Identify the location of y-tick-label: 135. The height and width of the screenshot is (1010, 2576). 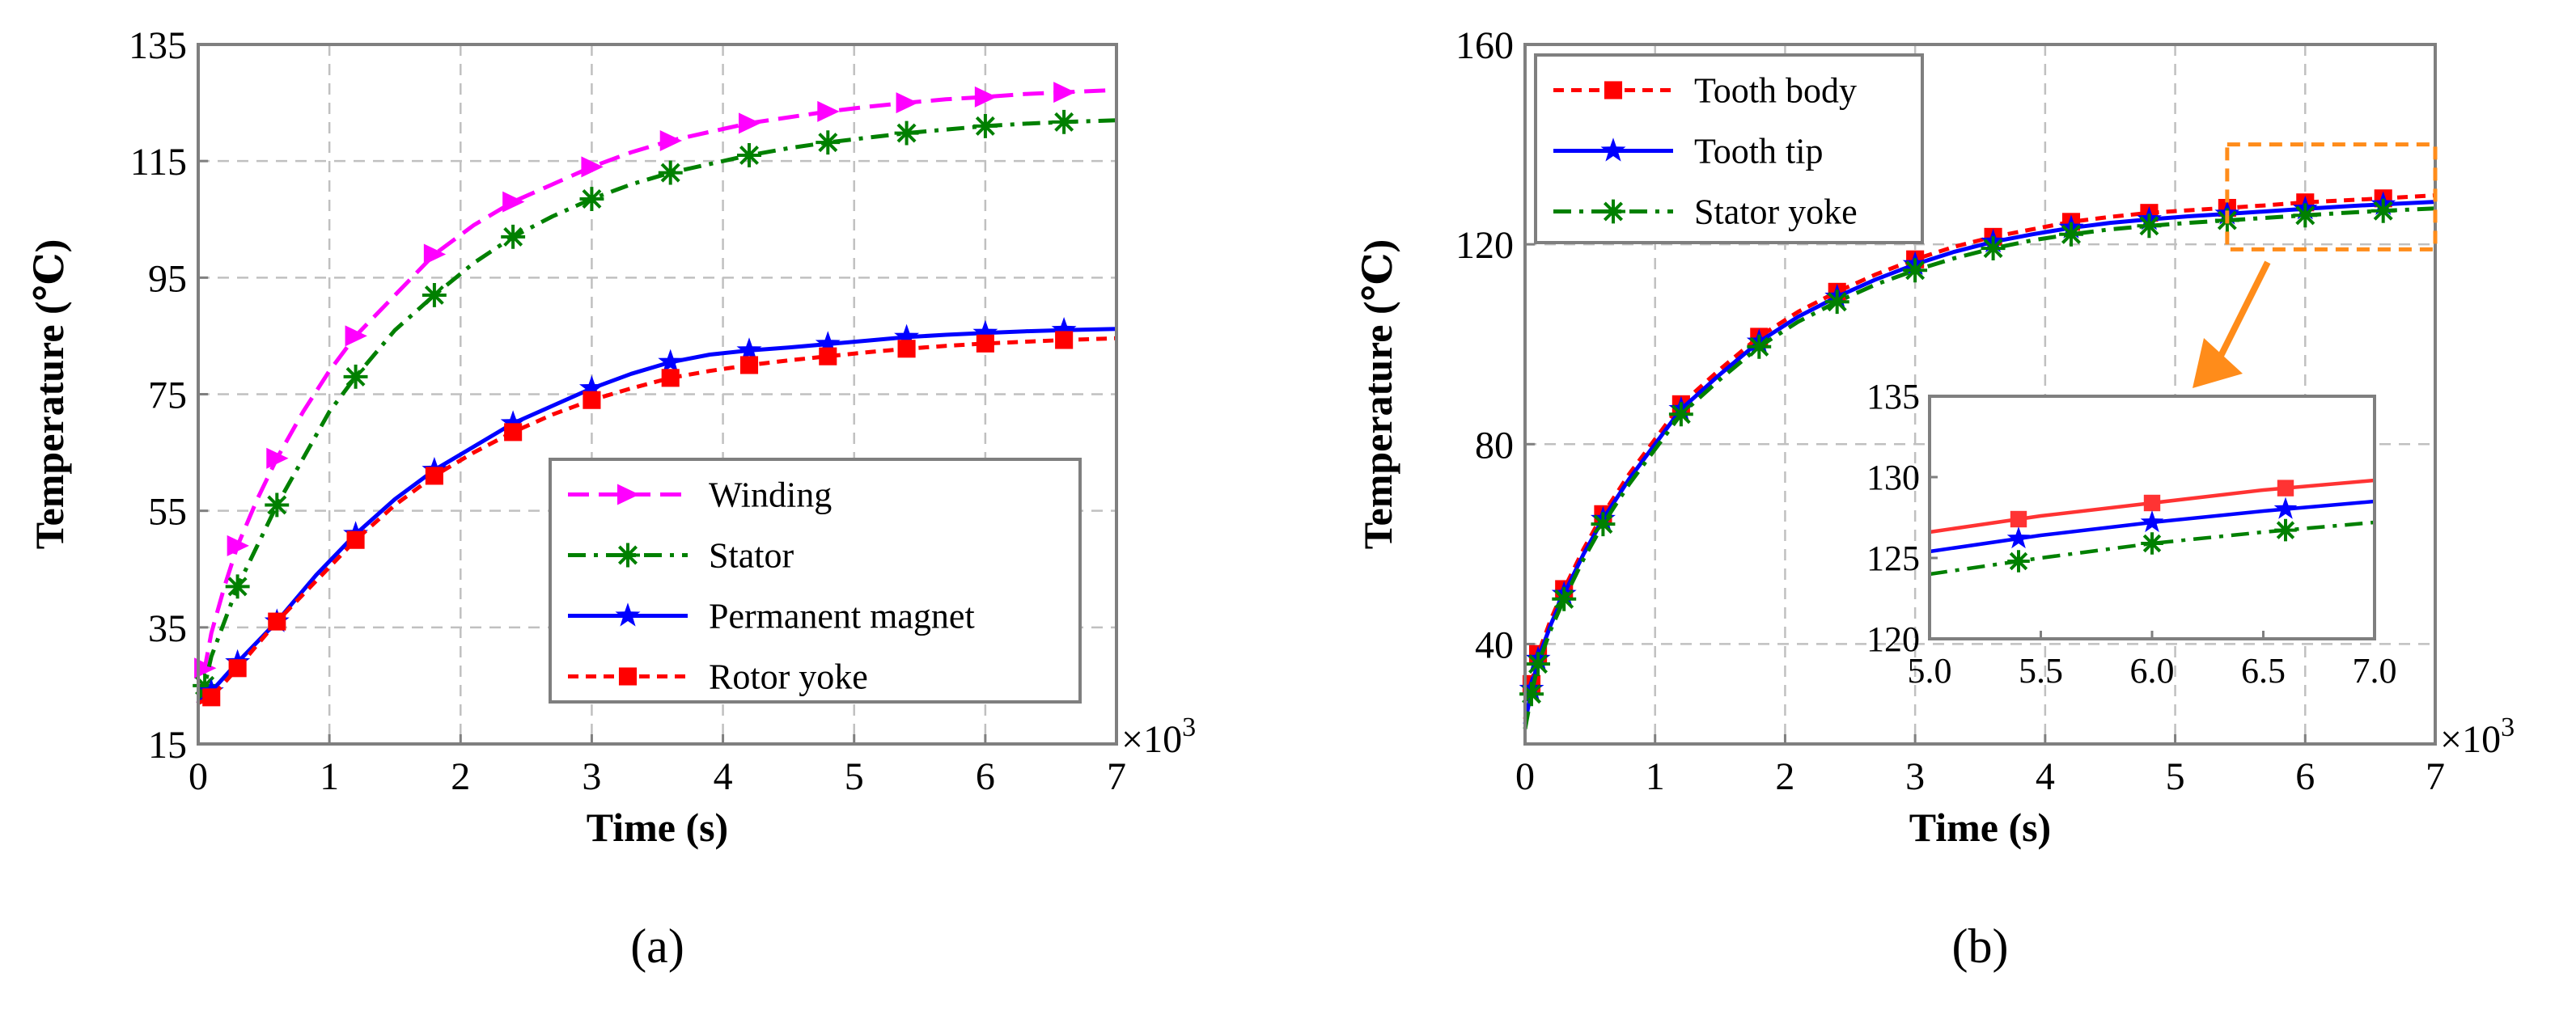
(158, 45).